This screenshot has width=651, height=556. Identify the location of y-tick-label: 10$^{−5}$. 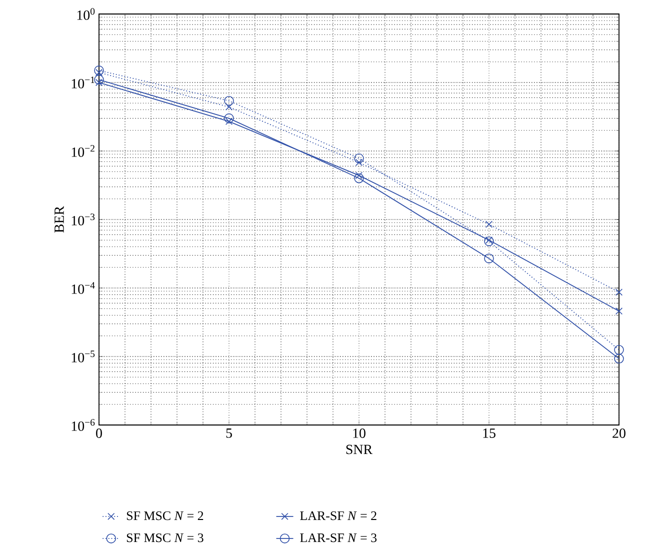
(83, 356).